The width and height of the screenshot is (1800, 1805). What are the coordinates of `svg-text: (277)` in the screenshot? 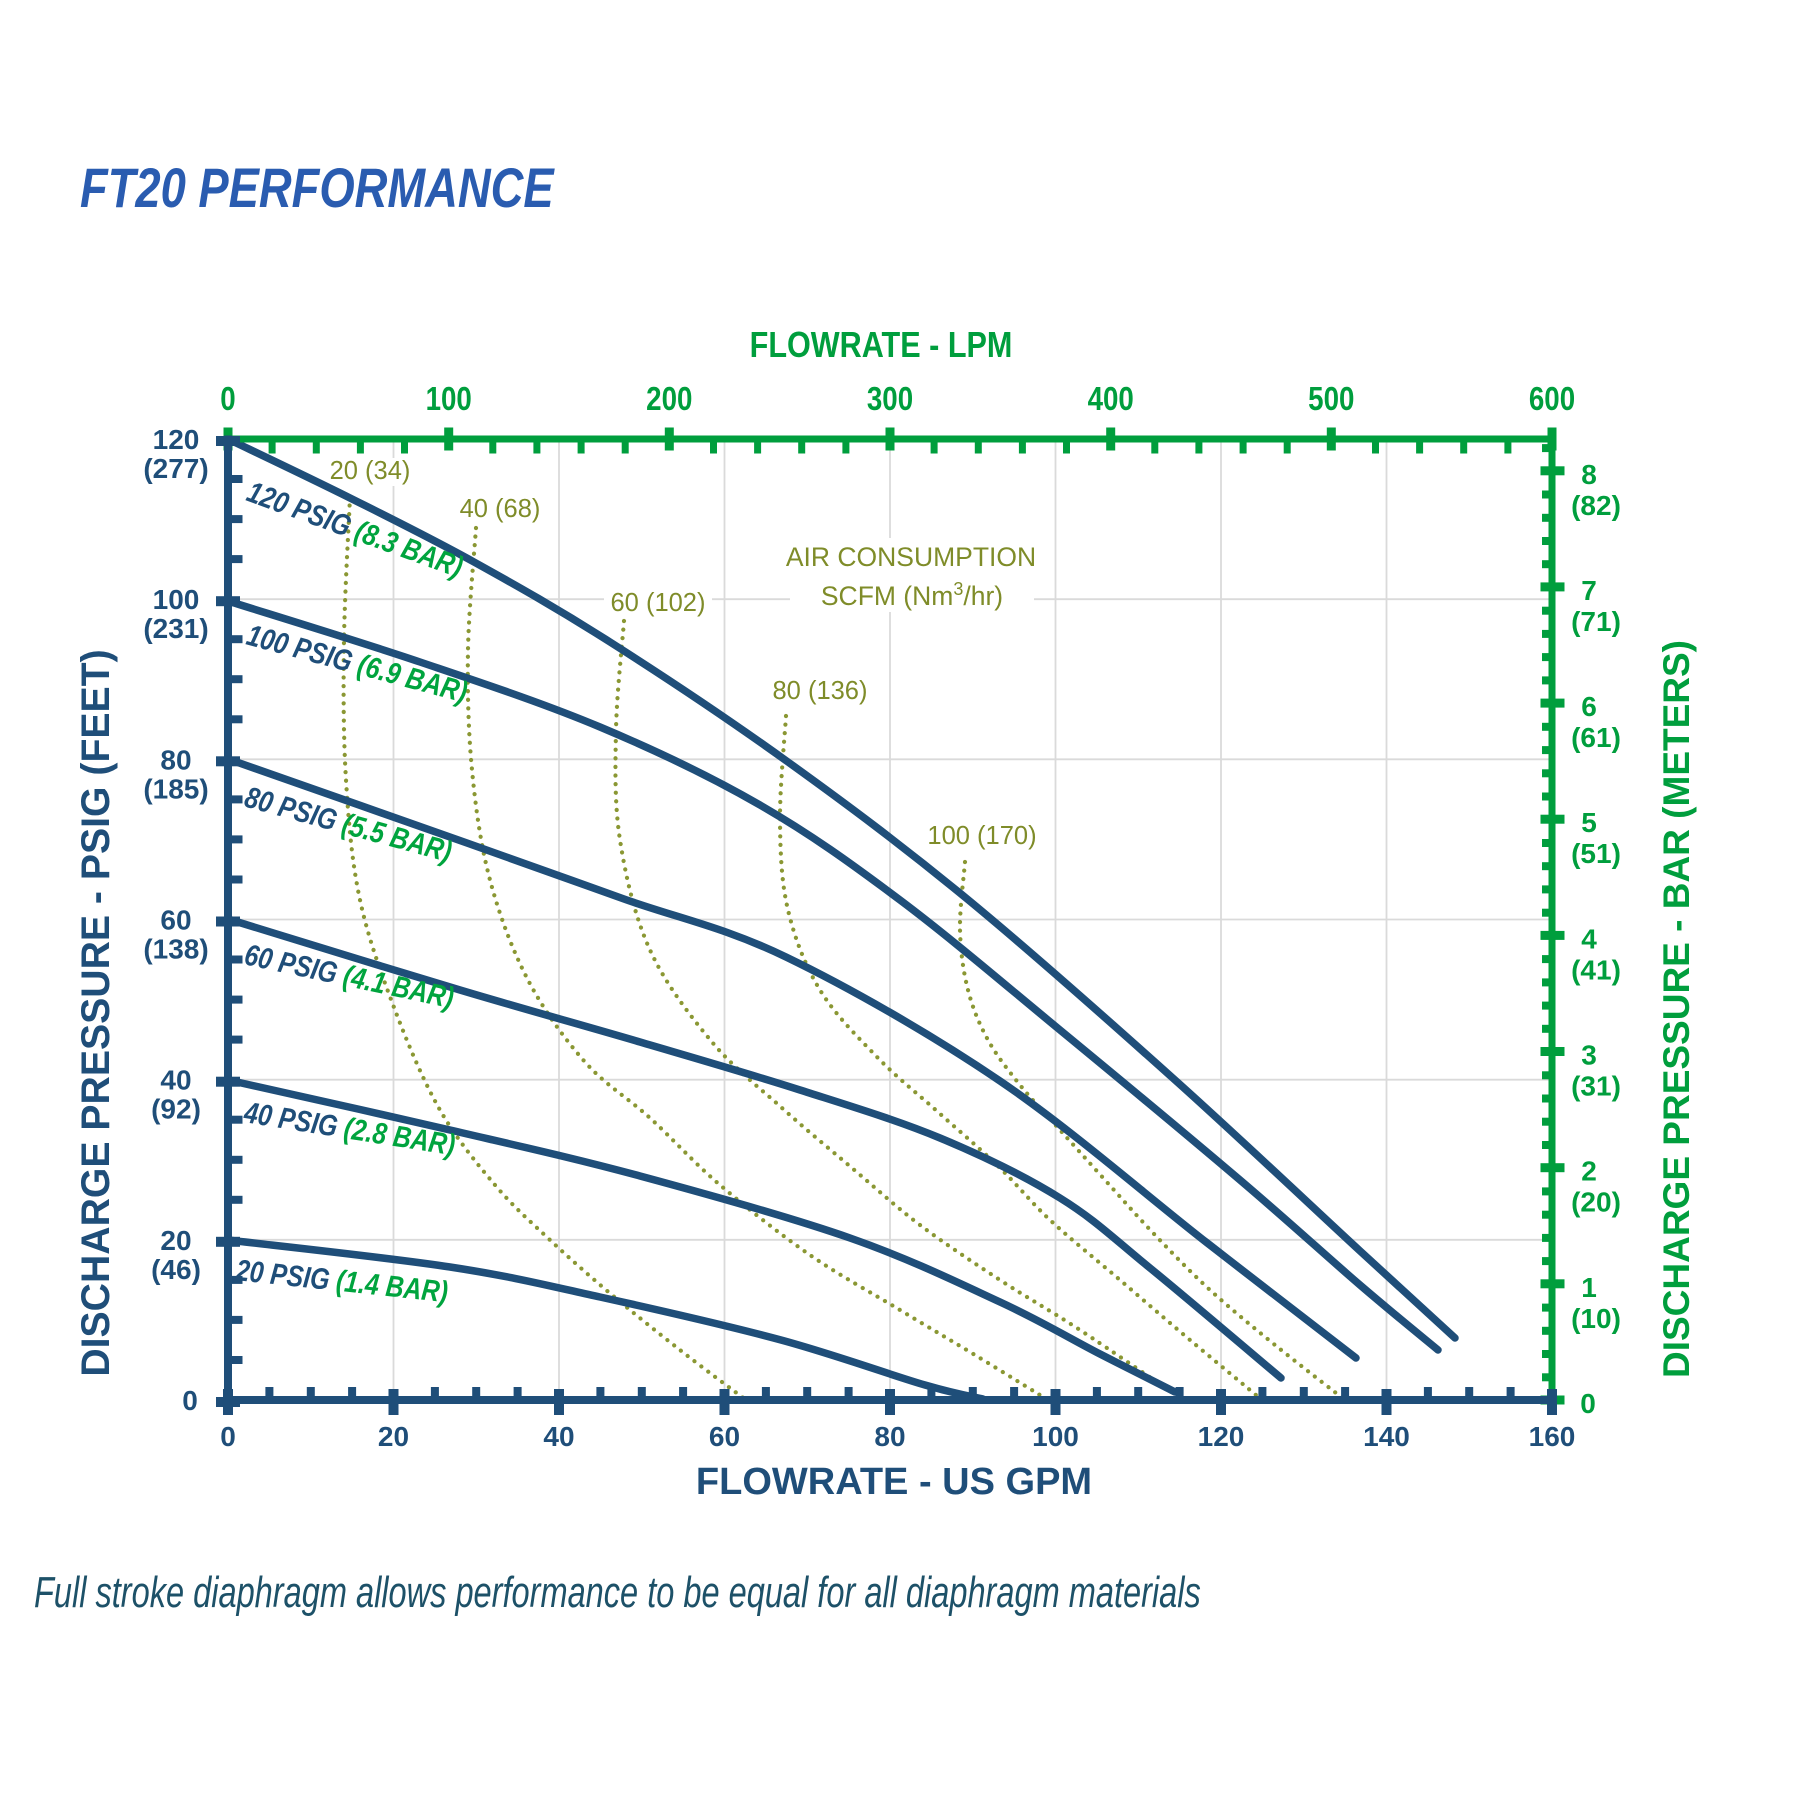 It's located at (175, 468).